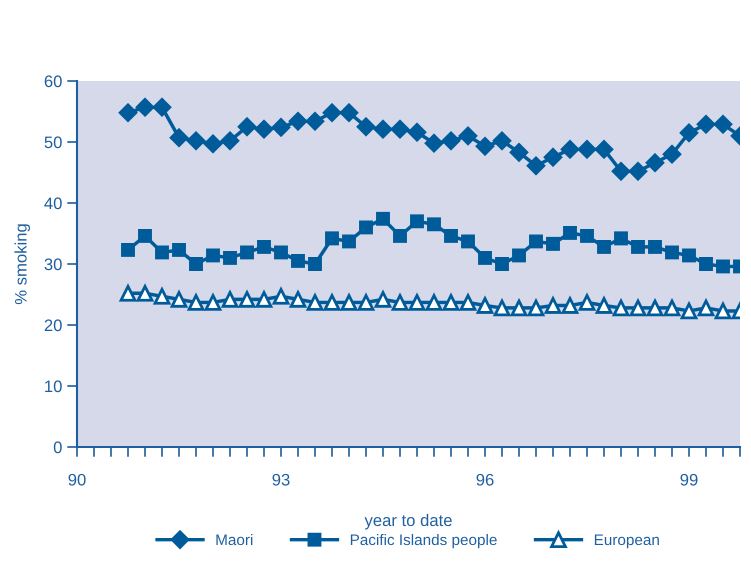 This screenshot has height=581, width=751. I want to click on legend-label: Pacific Islands people, so click(423, 541).